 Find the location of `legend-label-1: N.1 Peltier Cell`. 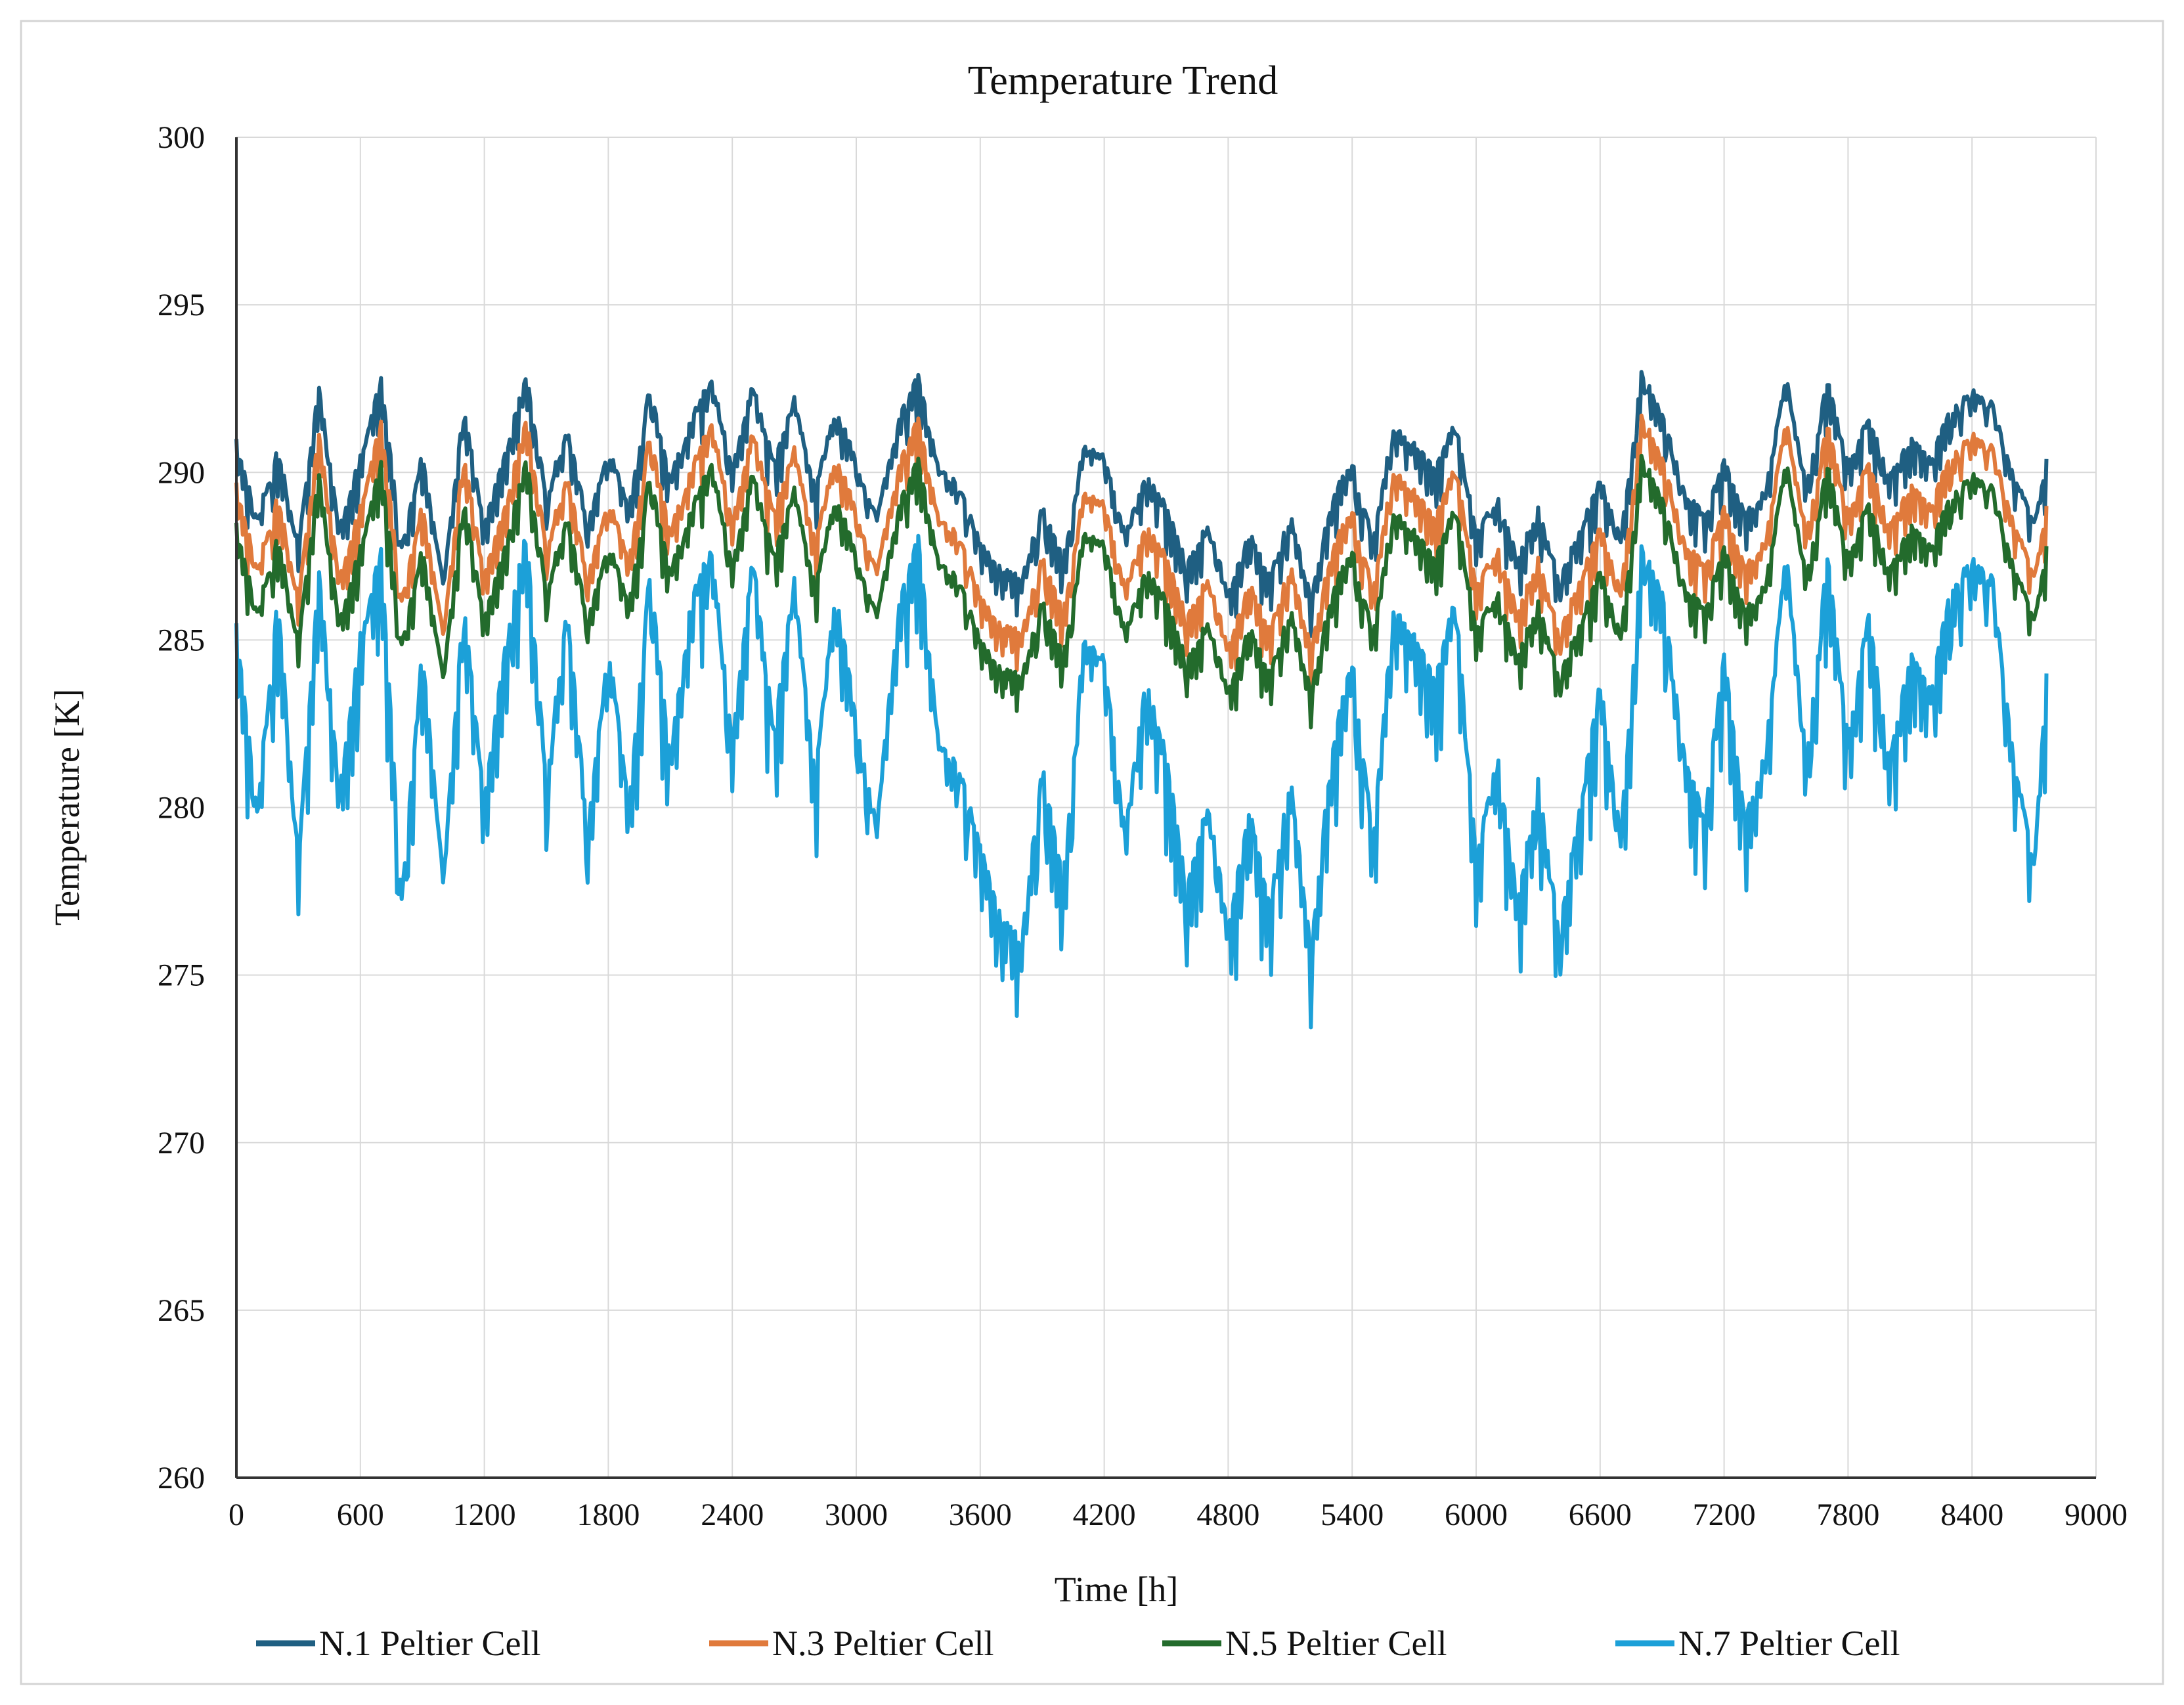

legend-label-1: N.1 Peltier Cell is located at coordinates (429, 1643).